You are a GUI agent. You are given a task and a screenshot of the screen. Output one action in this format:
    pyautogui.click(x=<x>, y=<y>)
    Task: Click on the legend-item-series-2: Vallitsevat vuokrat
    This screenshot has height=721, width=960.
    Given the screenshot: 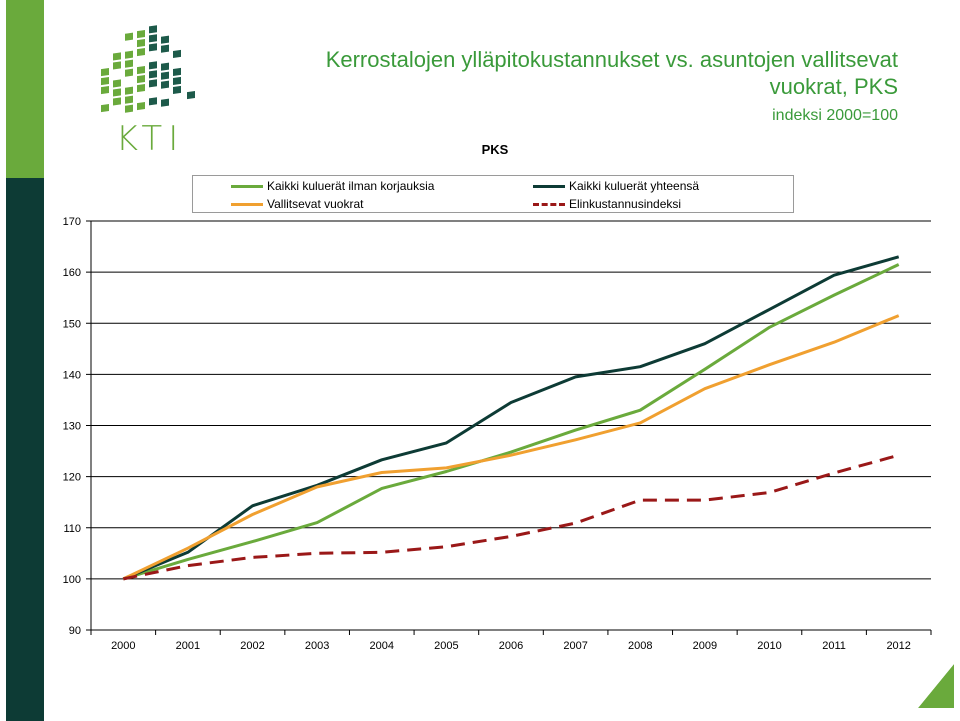 What is the action you would take?
    pyautogui.click(x=297, y=204)
    